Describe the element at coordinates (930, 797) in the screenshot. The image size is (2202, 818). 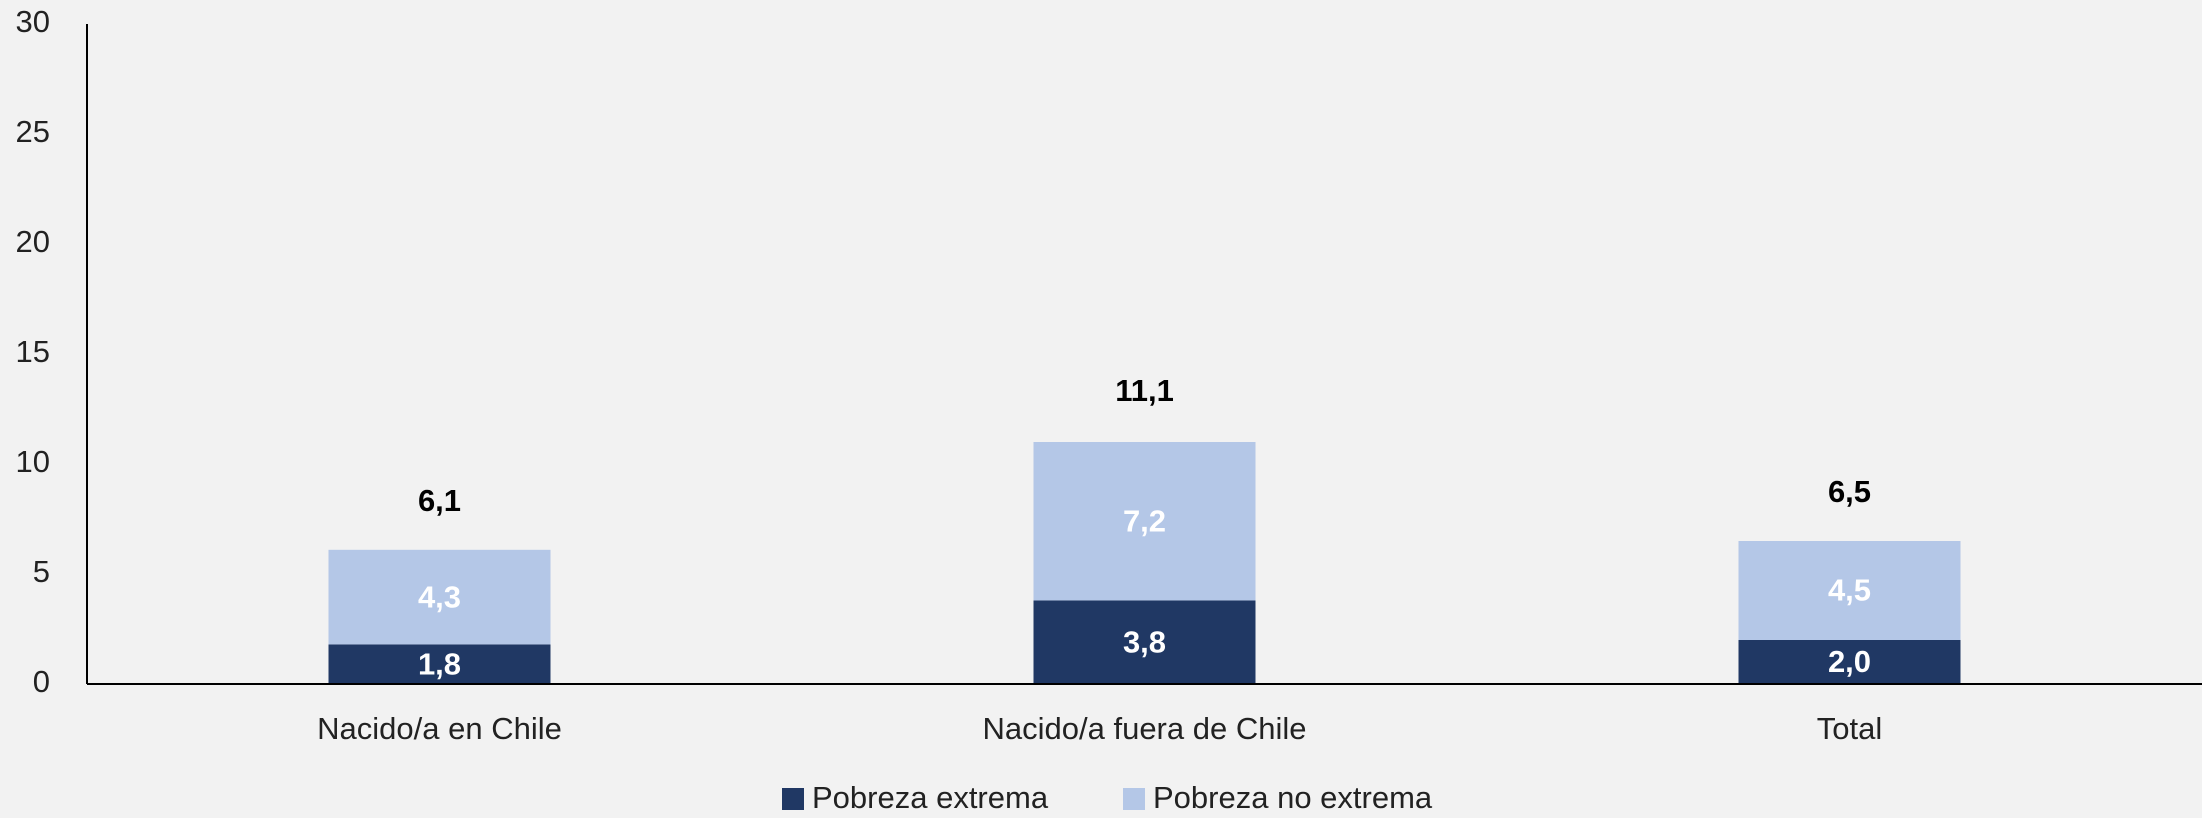
I see `legend-label: Pobreza extrema` at that location.